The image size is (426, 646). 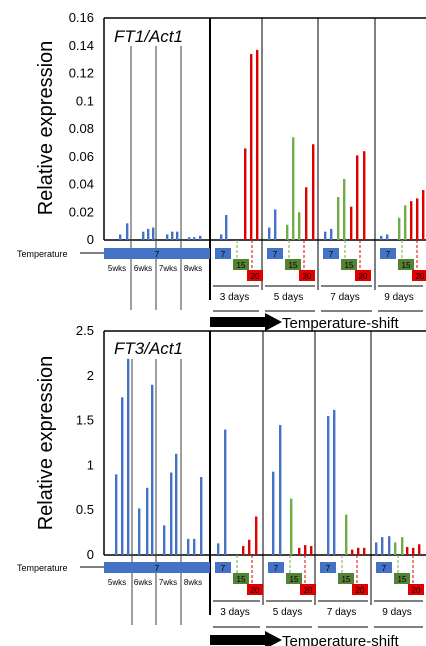 I want to click on y-tick-label: 0.02, so click(x=81, y=211).